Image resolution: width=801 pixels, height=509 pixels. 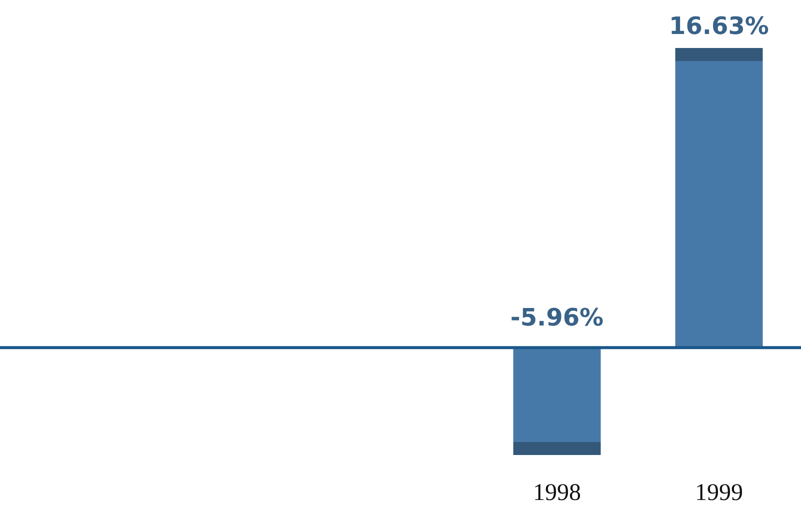 What do you see at coordinates (719, 26) in the screenshot?
I see `data-label: 16.63%` at bounding box center [719, 26].